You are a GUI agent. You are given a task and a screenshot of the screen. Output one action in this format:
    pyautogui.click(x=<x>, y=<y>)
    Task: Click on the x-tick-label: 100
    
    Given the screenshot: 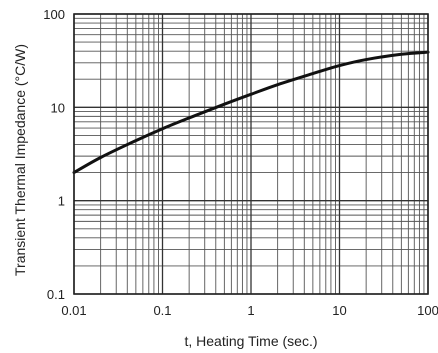 What is the action you would take?
    pyautogui.click(x=427, y=310)
    